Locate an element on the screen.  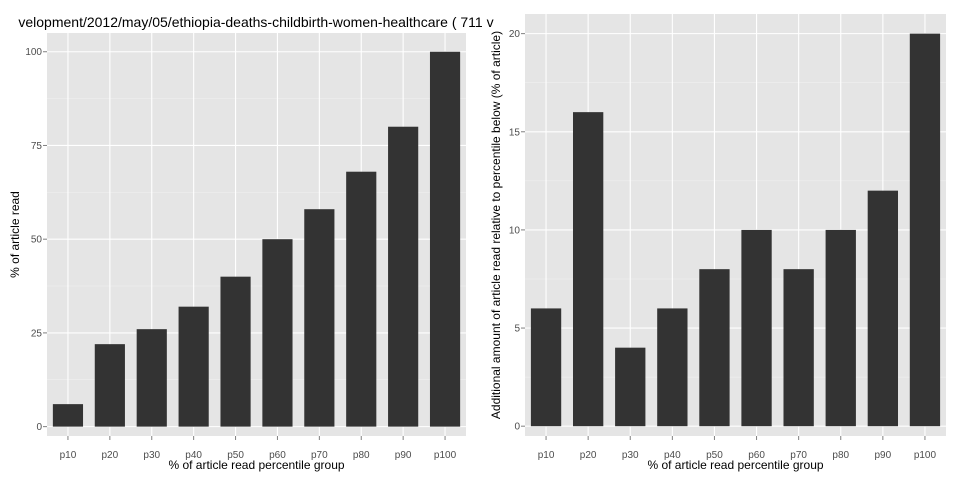
y-tick-label: 5 is located at coordinates (517, 329).